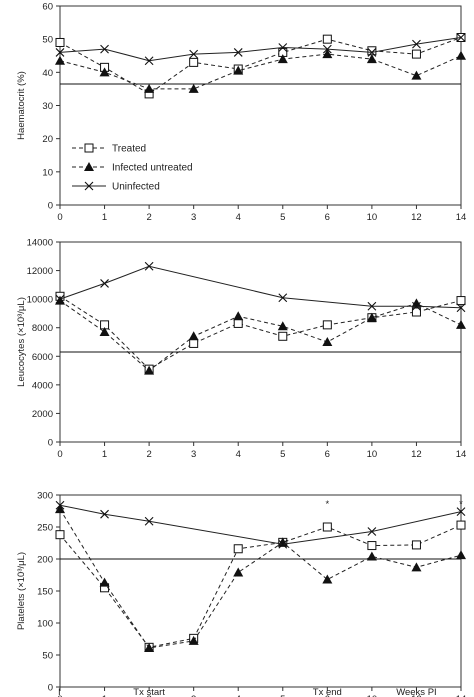 This screenshot has width=474, height=697. What do you see at coordinates (40, 271) in the screenshot?
I see `panel-2-ytick-label-6: 12000` at bounding box center [40, 271].